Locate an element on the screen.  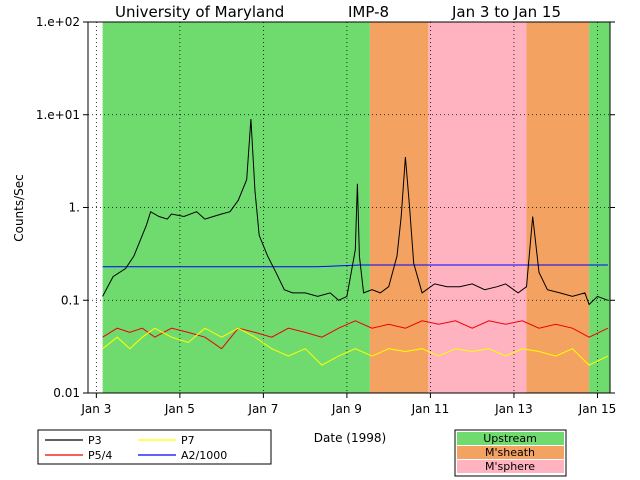
y-axis-label: Counts/Sec is located at coordinates (19, 208).